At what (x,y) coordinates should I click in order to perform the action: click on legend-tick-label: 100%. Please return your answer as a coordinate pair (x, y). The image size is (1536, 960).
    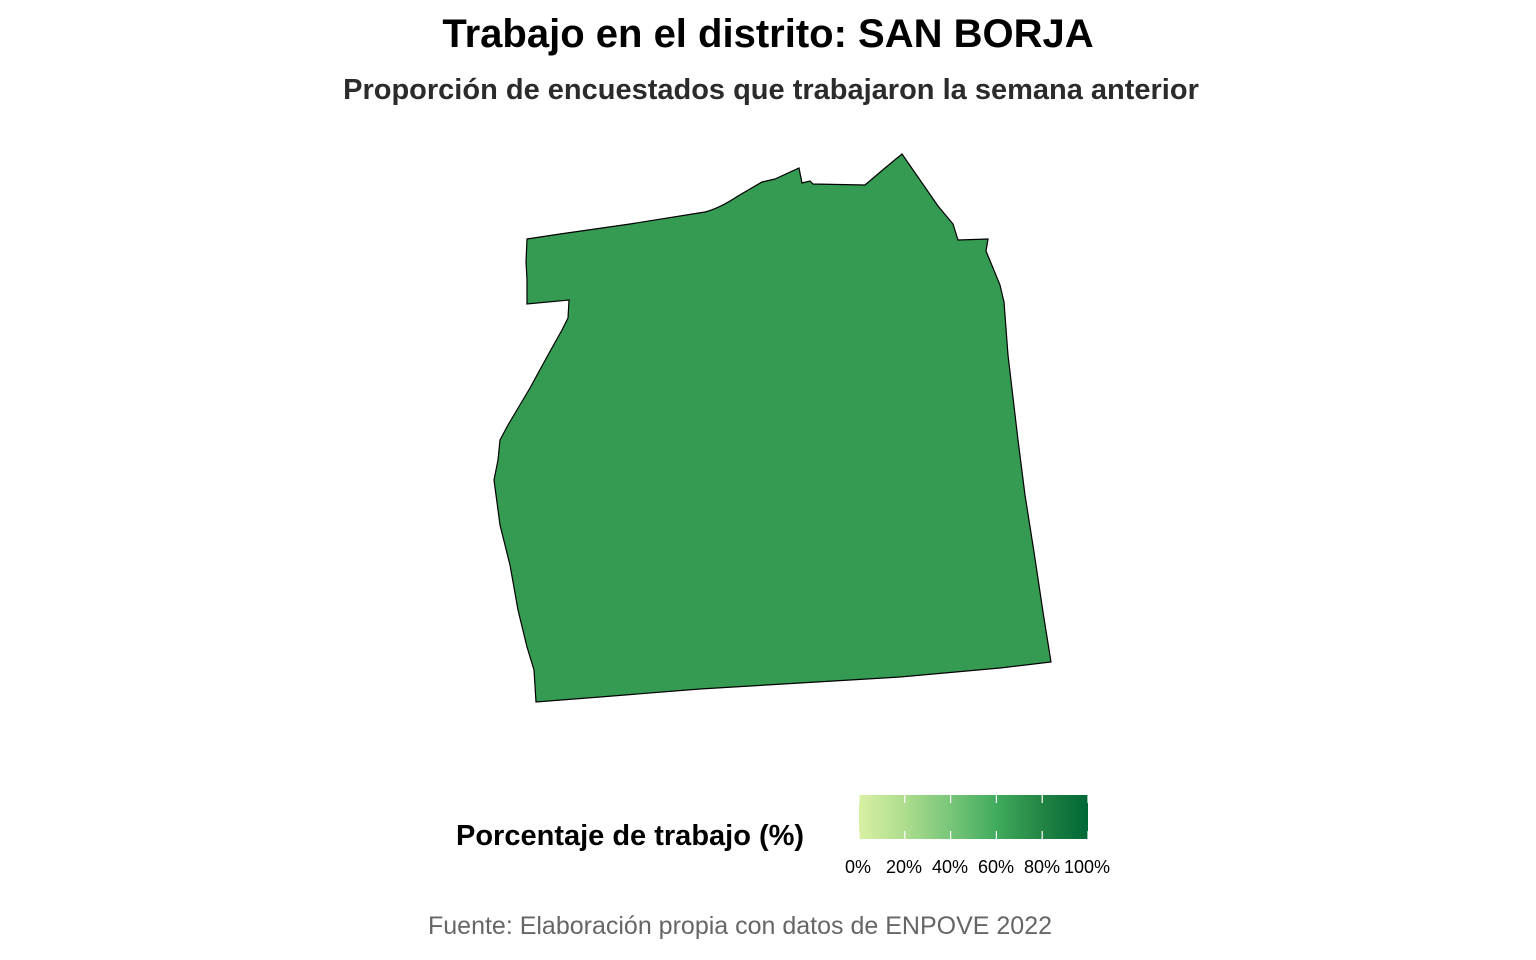
    Looking at the image, I should click on (1087, 867).